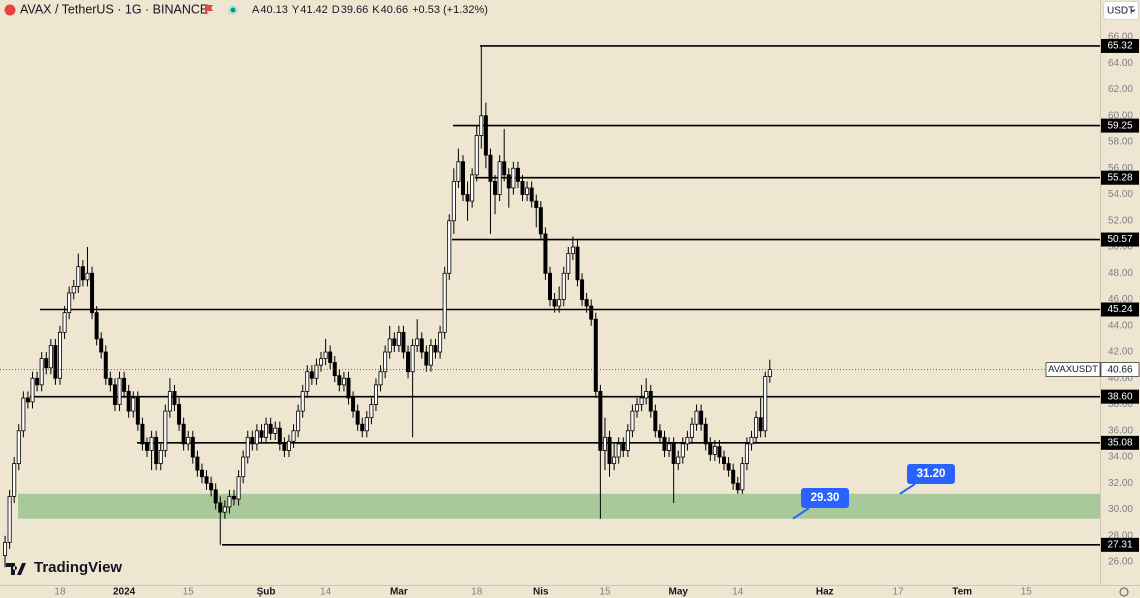  What do you see at coordinates (1120, 273) in the screenshot?
I see `y-tick-label: 48.00` at bounding box center [1120, 273].